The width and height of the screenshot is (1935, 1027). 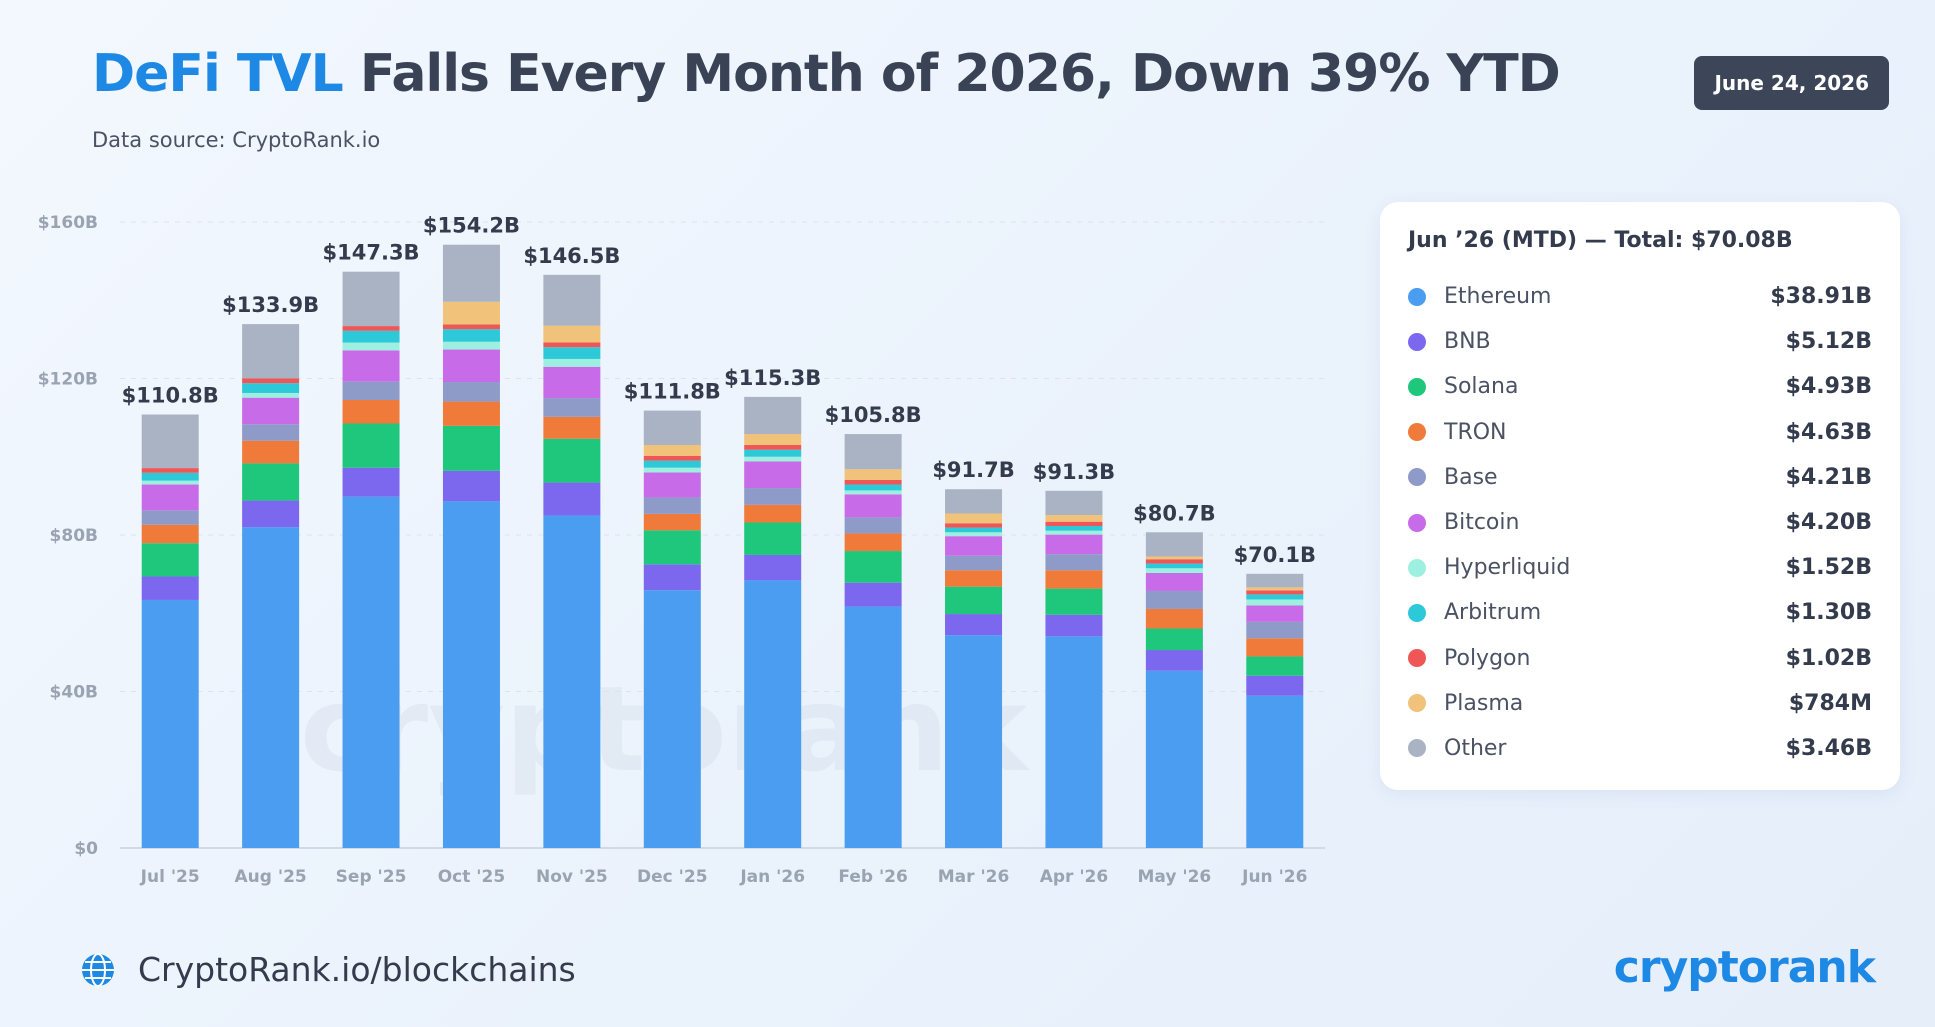 What do you see at coordinates (1828, 342) in the screenshot?
I see `legend-value: $5.12B` at bounding box center [1828, 342].